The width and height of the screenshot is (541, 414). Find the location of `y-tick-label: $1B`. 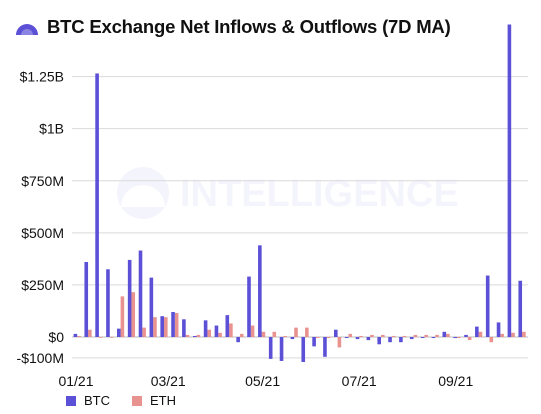

y-tick-label: $1B is located at coordinates (51, 129).